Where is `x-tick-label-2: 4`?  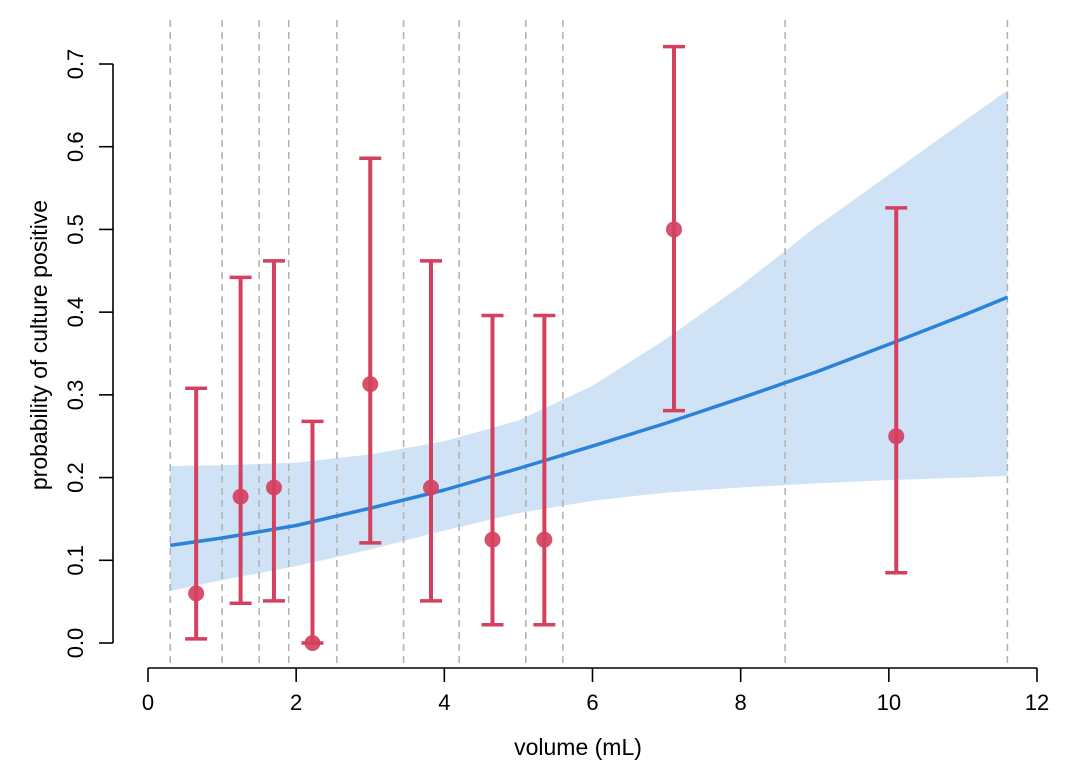 x-tick-label-2: 4 is located at coordinates (444, 702).